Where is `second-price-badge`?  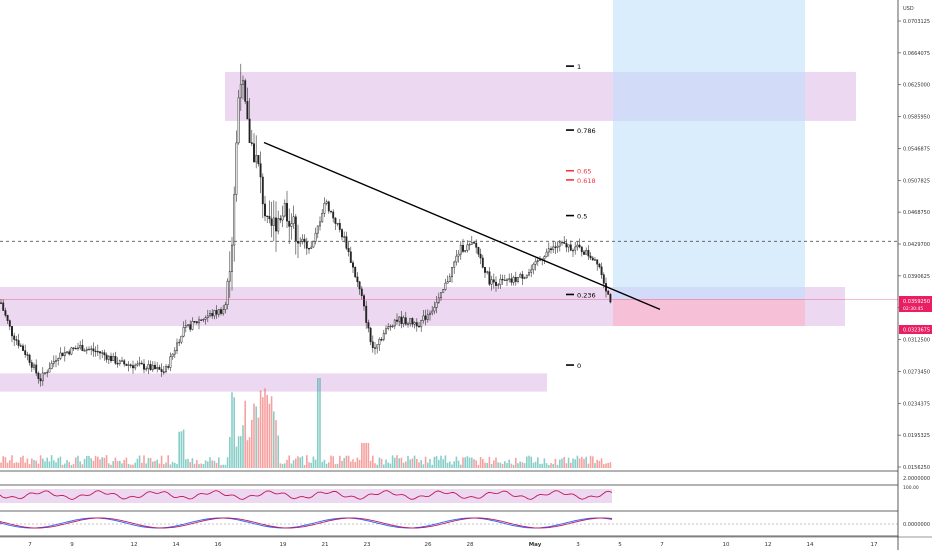
second-price-badge is located at coordinates (915, 329).